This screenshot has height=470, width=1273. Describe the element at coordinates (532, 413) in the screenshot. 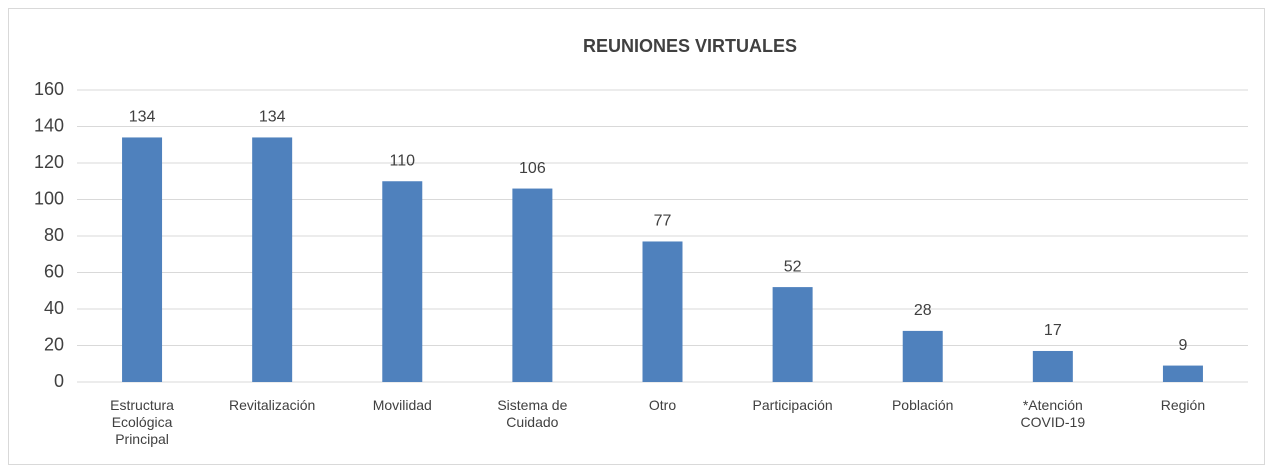

I see `x-tick-label: Sistema de Cuidado` at that location.